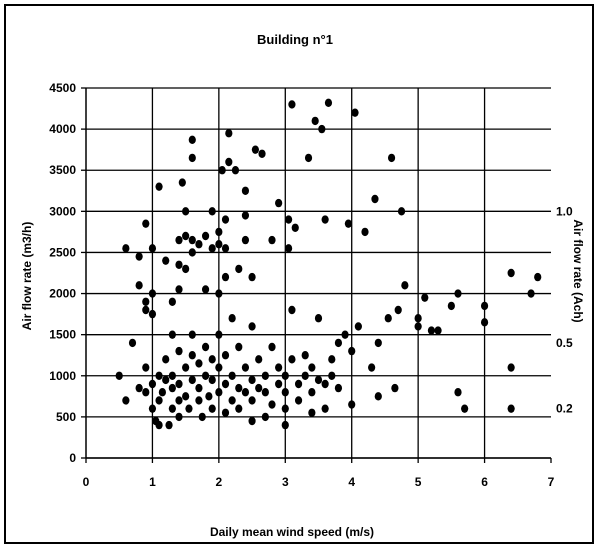  Describe the element at coordinates (72, 458) in the screenshot. I see `y-tick-label: 0` at that location.